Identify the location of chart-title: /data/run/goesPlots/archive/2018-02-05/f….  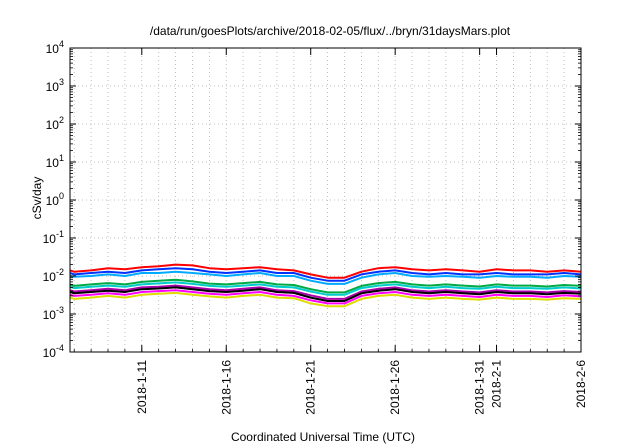
(330, 31).